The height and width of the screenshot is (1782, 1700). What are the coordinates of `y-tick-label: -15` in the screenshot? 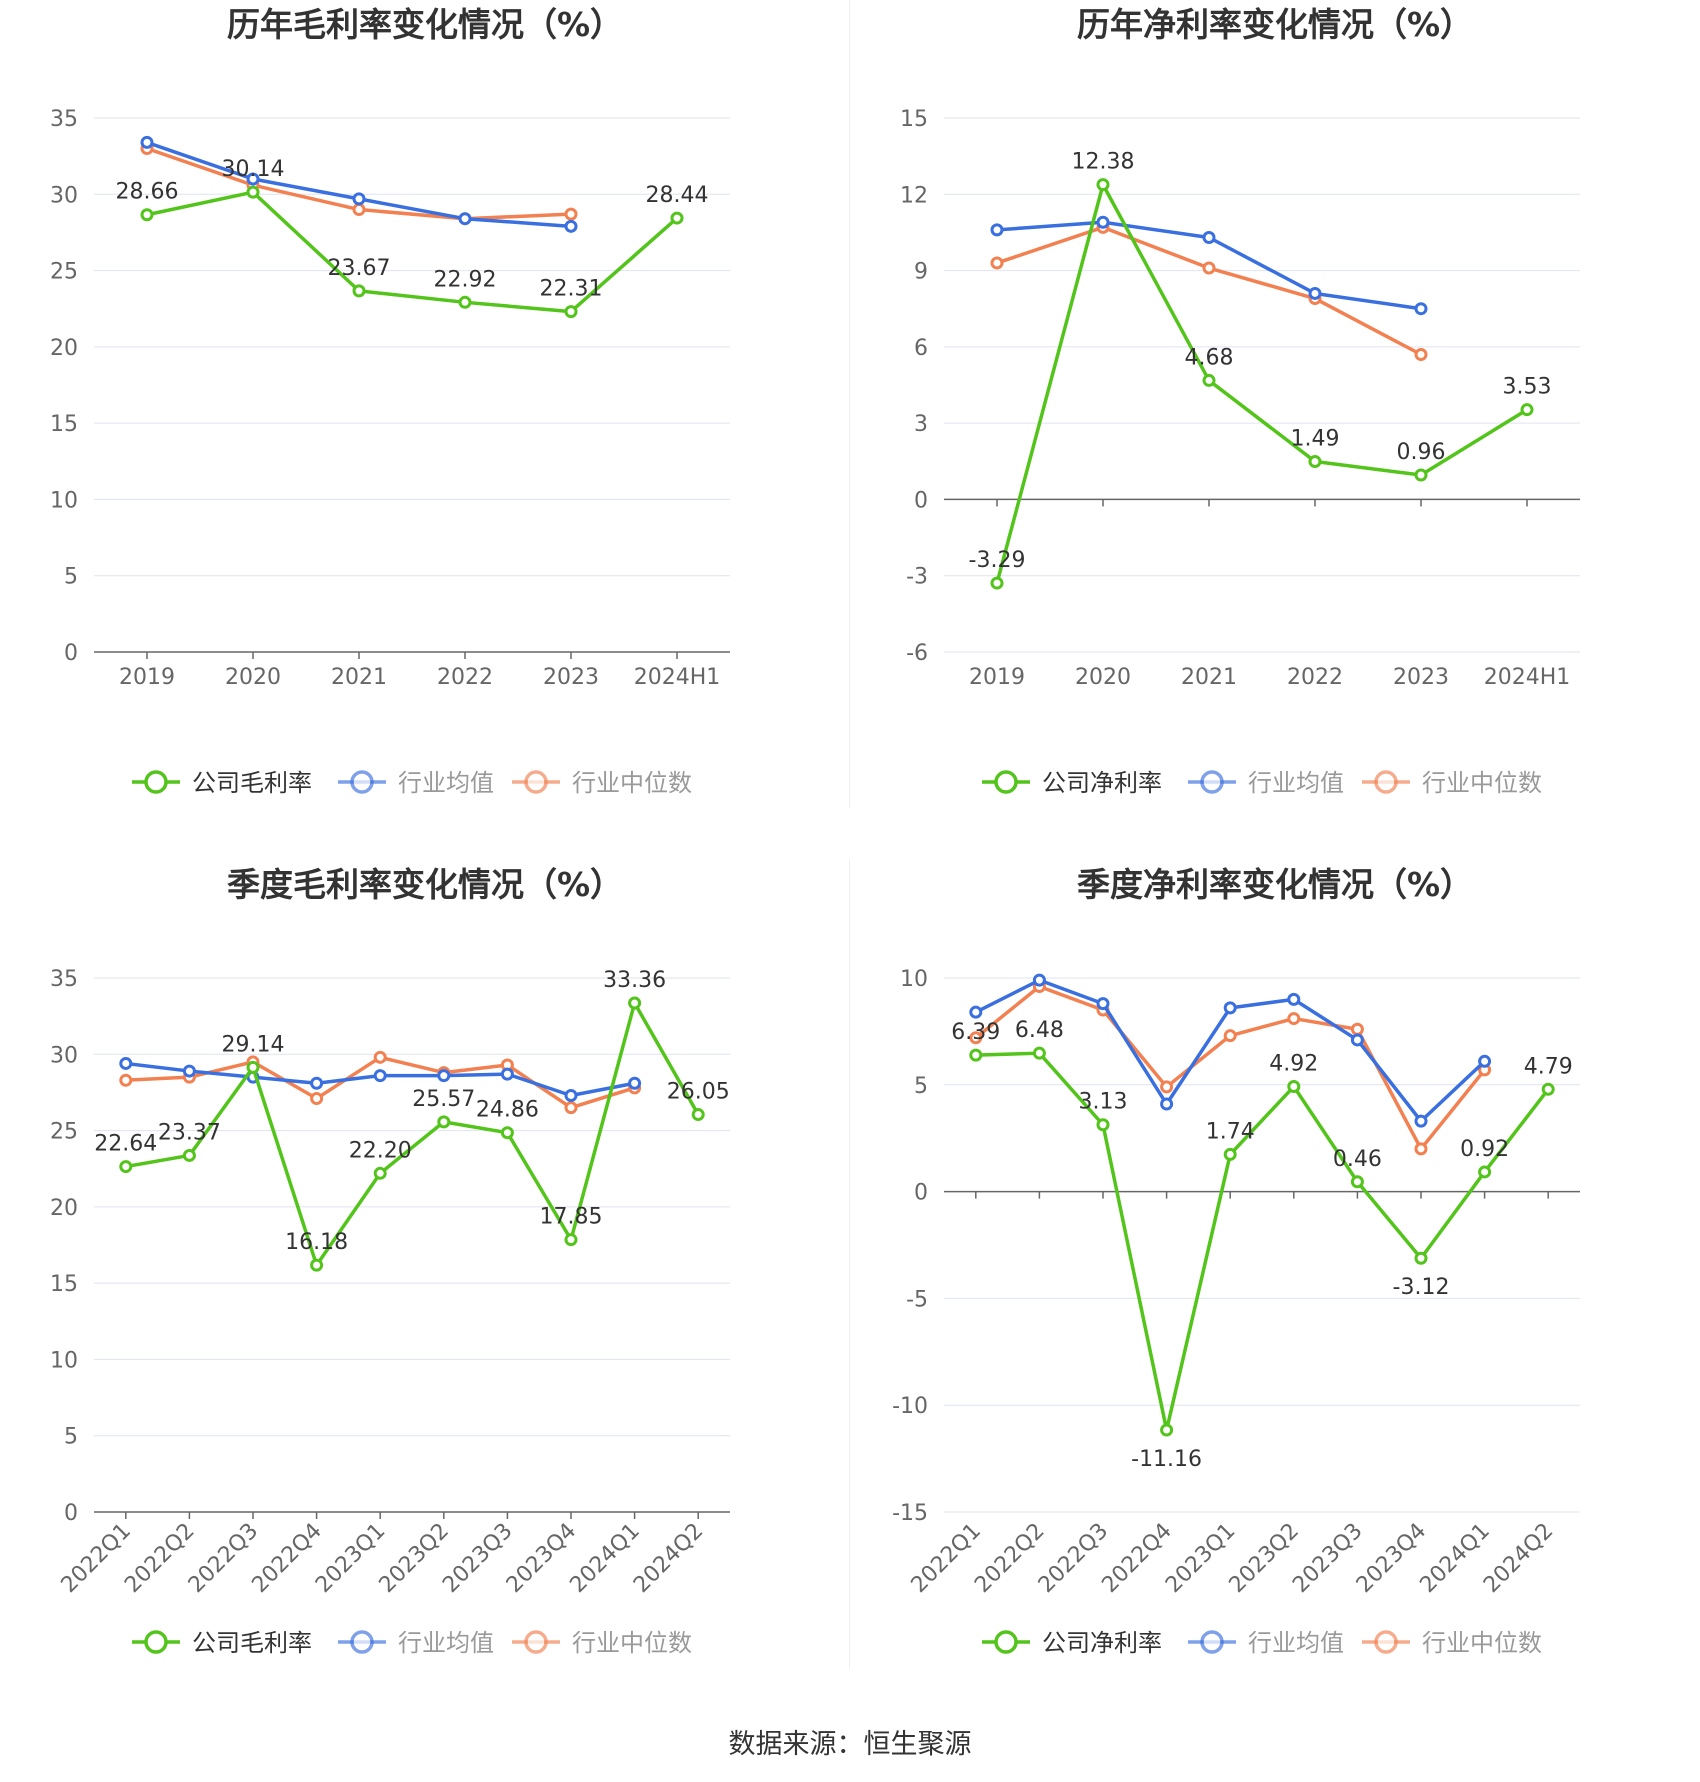 It's located at (910, 1513).